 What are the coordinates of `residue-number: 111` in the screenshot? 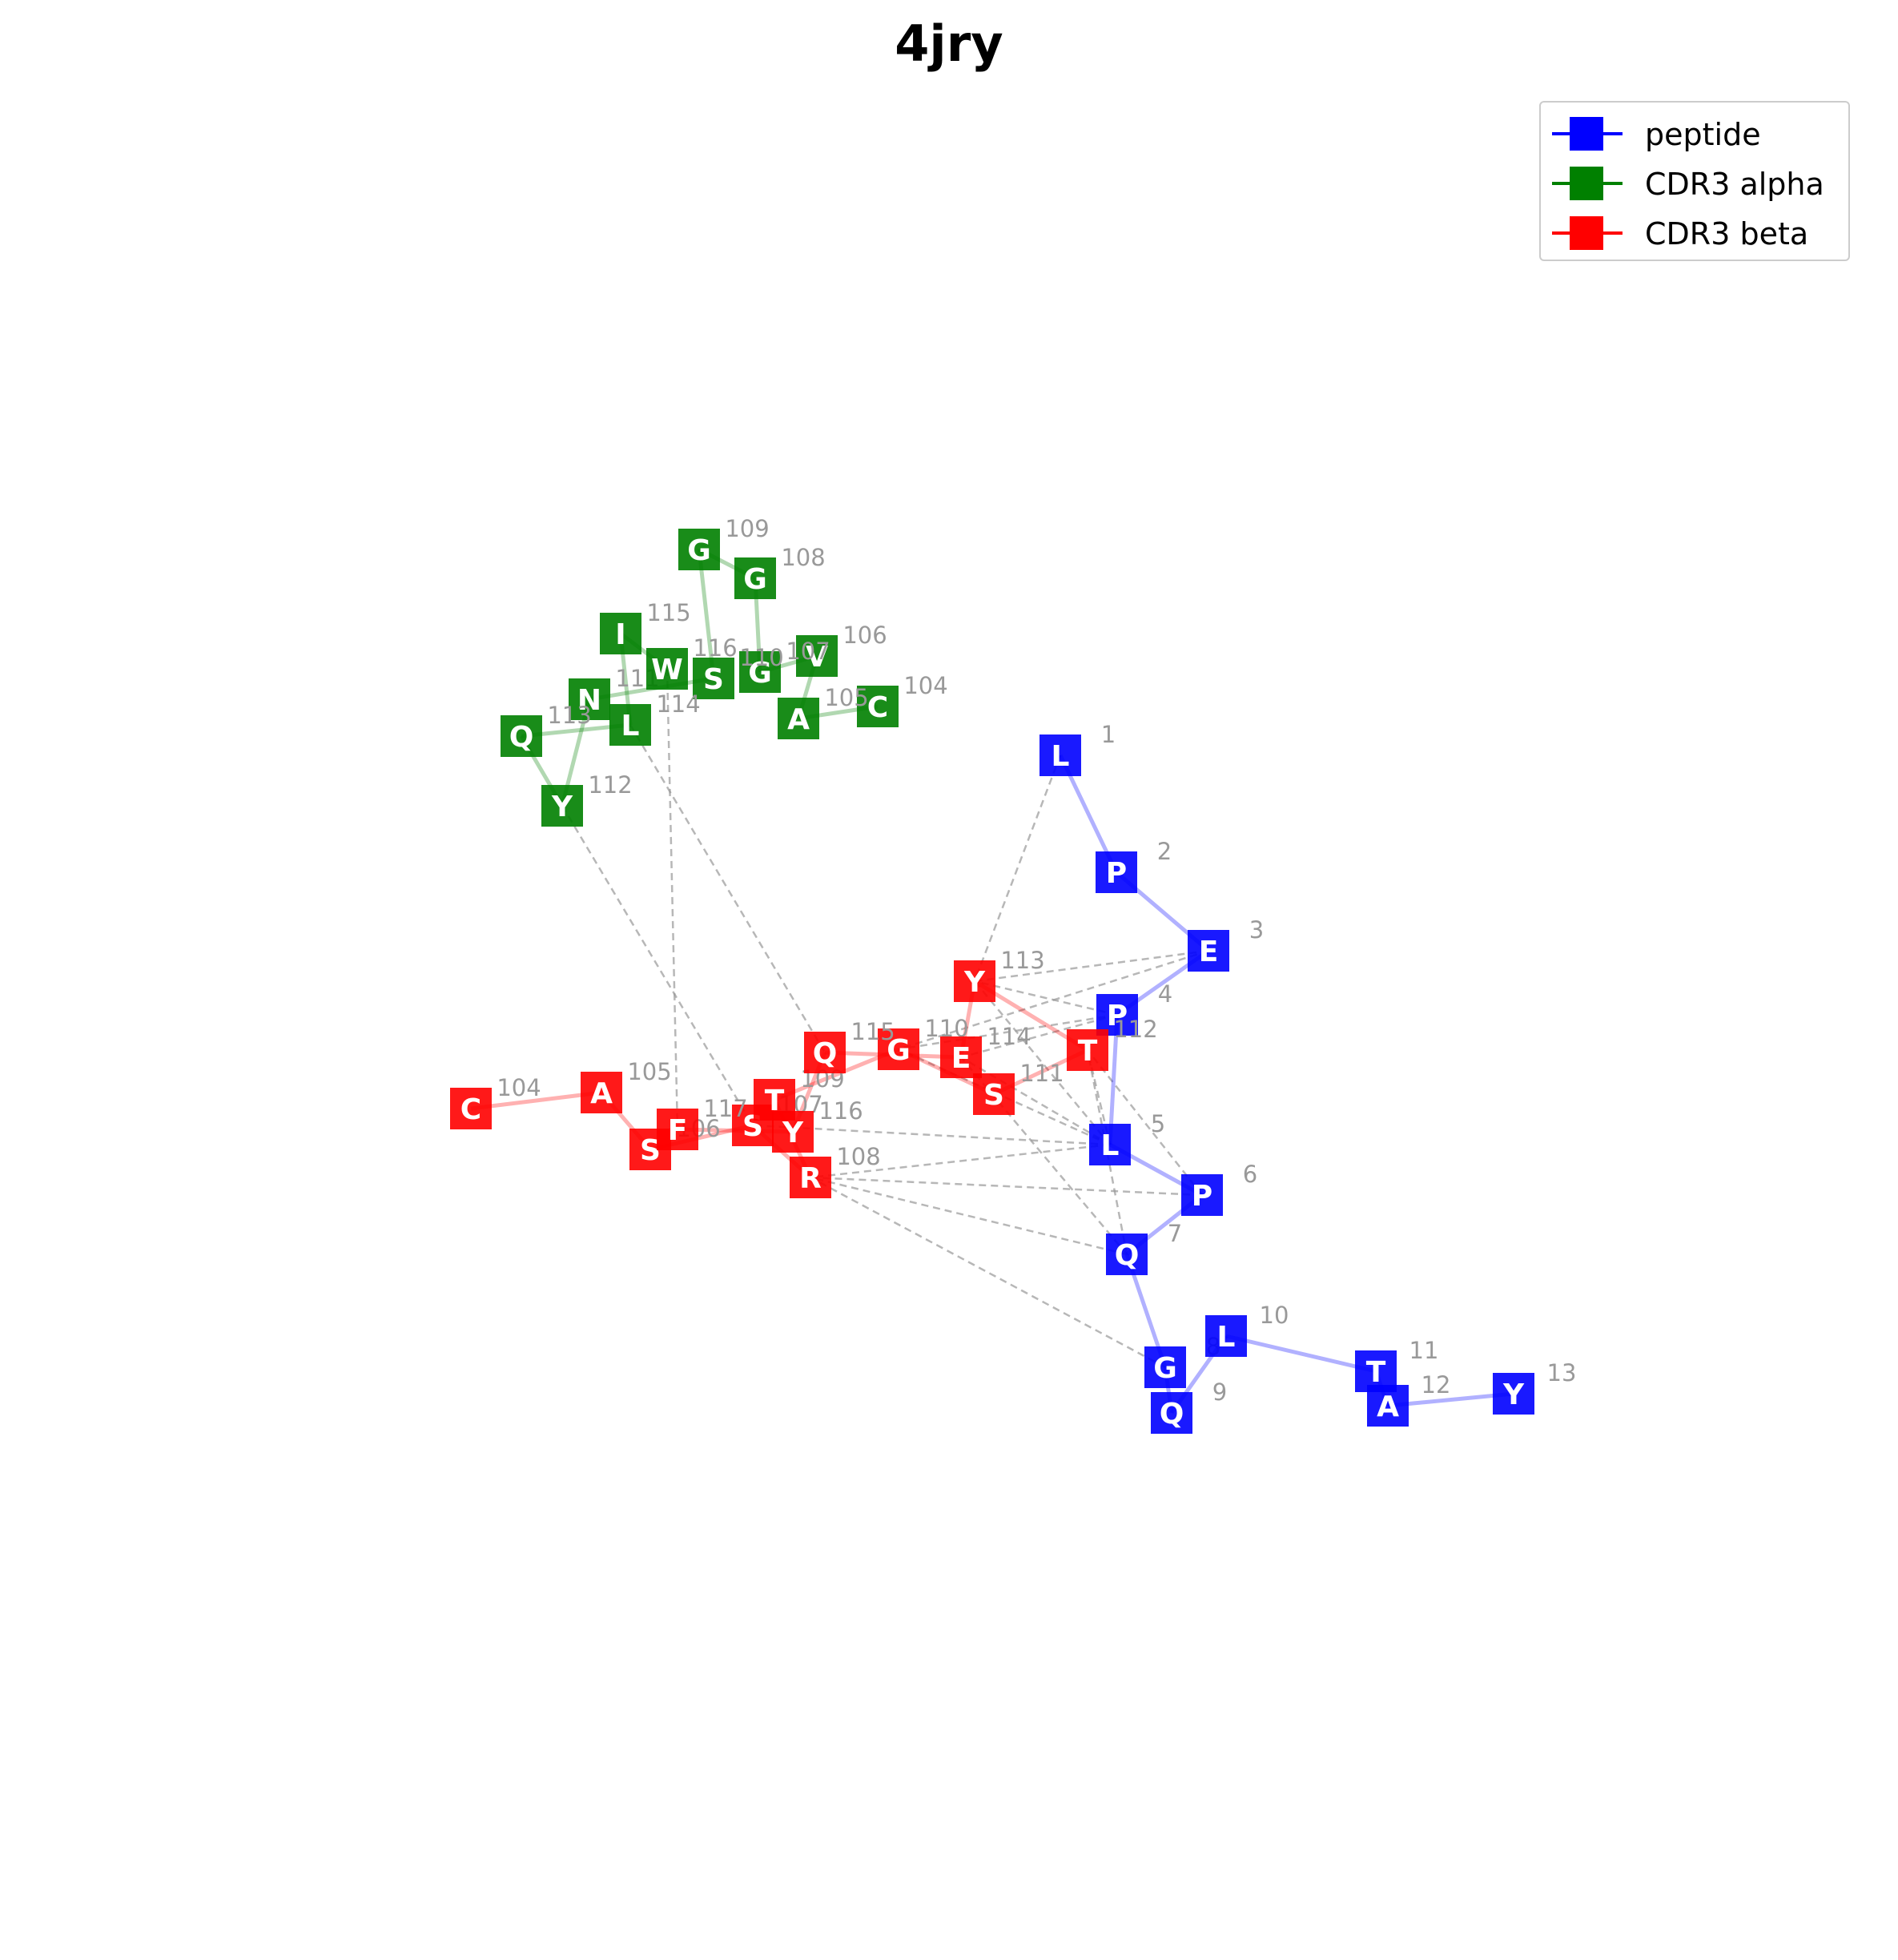 It's located at (1042, 1073).